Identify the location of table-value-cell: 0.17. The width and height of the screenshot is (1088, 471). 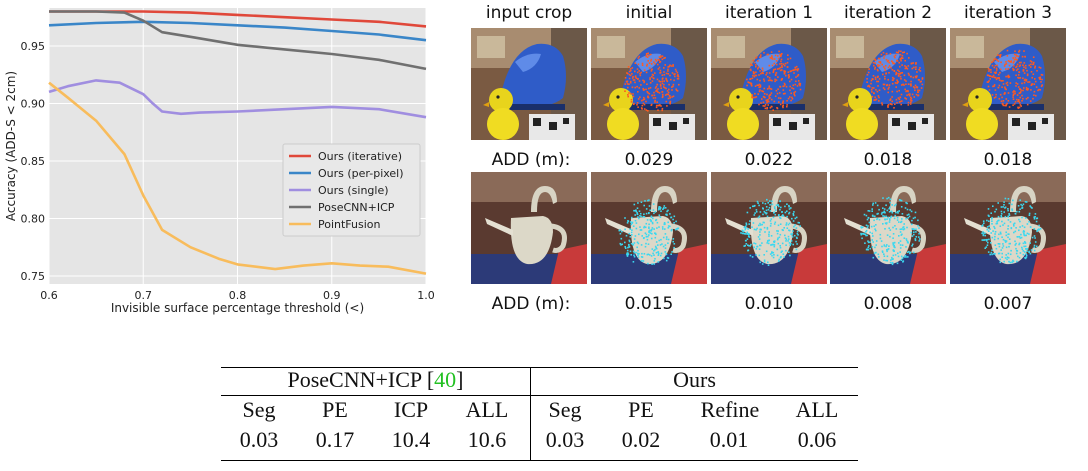
(335, 439).